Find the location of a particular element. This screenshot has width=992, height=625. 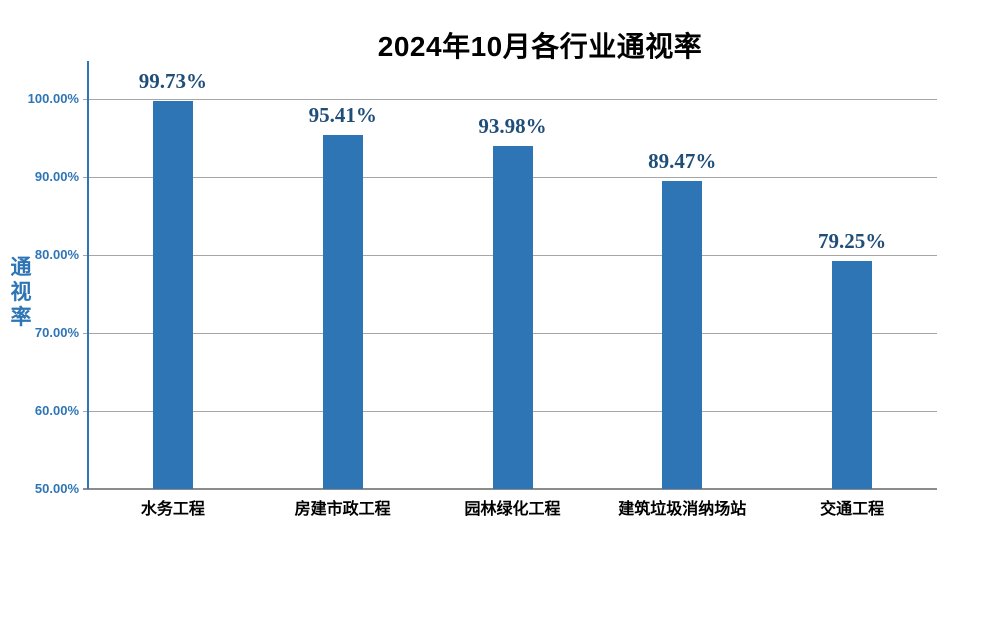

chart-title: 2024年10月各行业通视率 is located at coordinates (540, 46).